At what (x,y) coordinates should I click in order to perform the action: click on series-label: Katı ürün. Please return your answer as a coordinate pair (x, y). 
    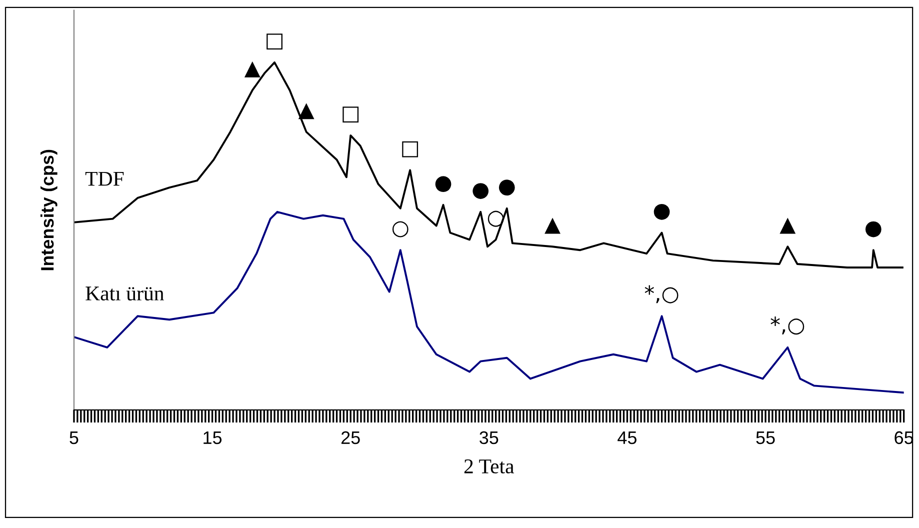
    Looking at the image, I should click on (125, 293).